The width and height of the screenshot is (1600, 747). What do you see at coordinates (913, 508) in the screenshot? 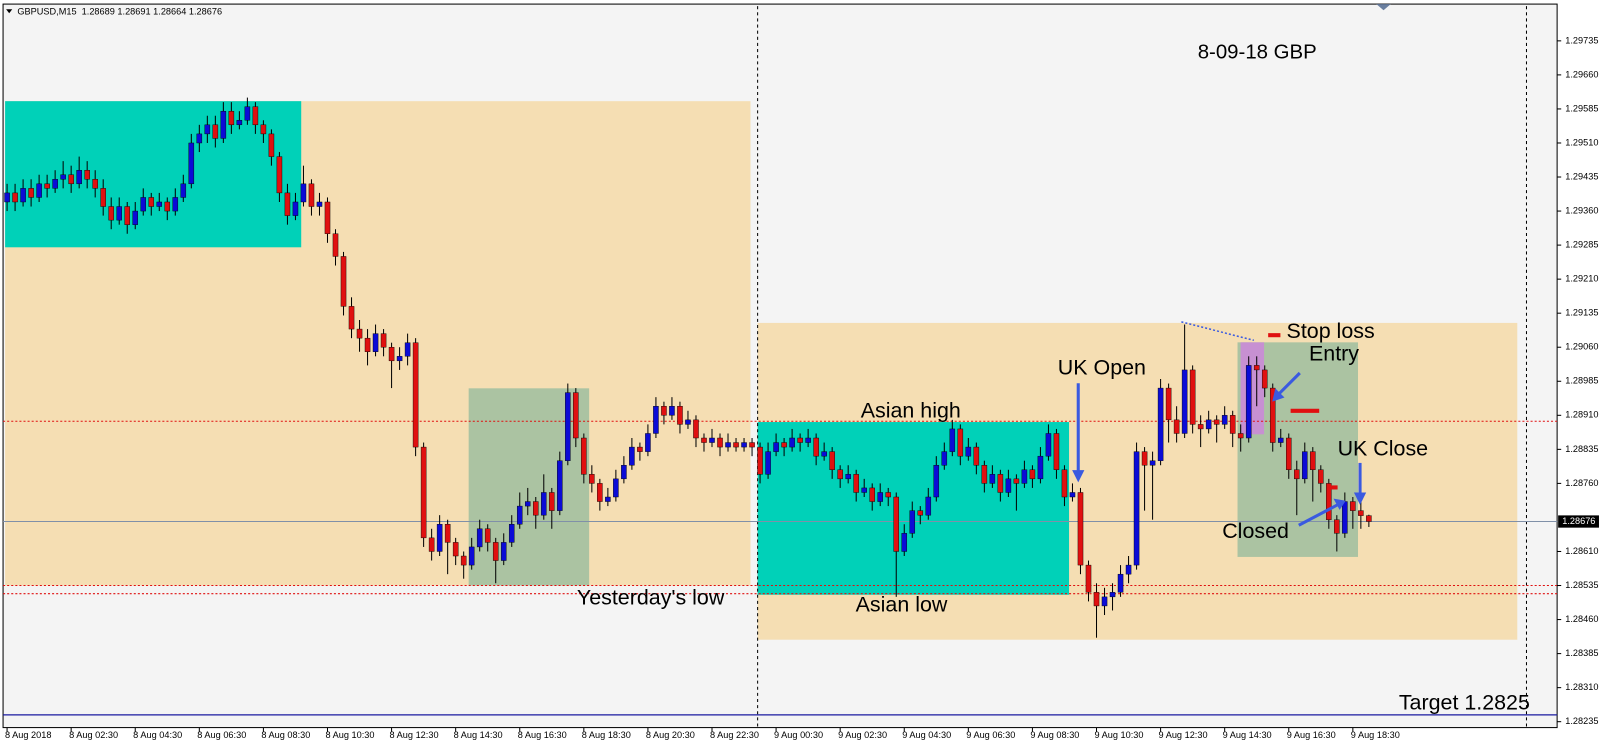
I see `asian-box` at bounding box center [913, 508].